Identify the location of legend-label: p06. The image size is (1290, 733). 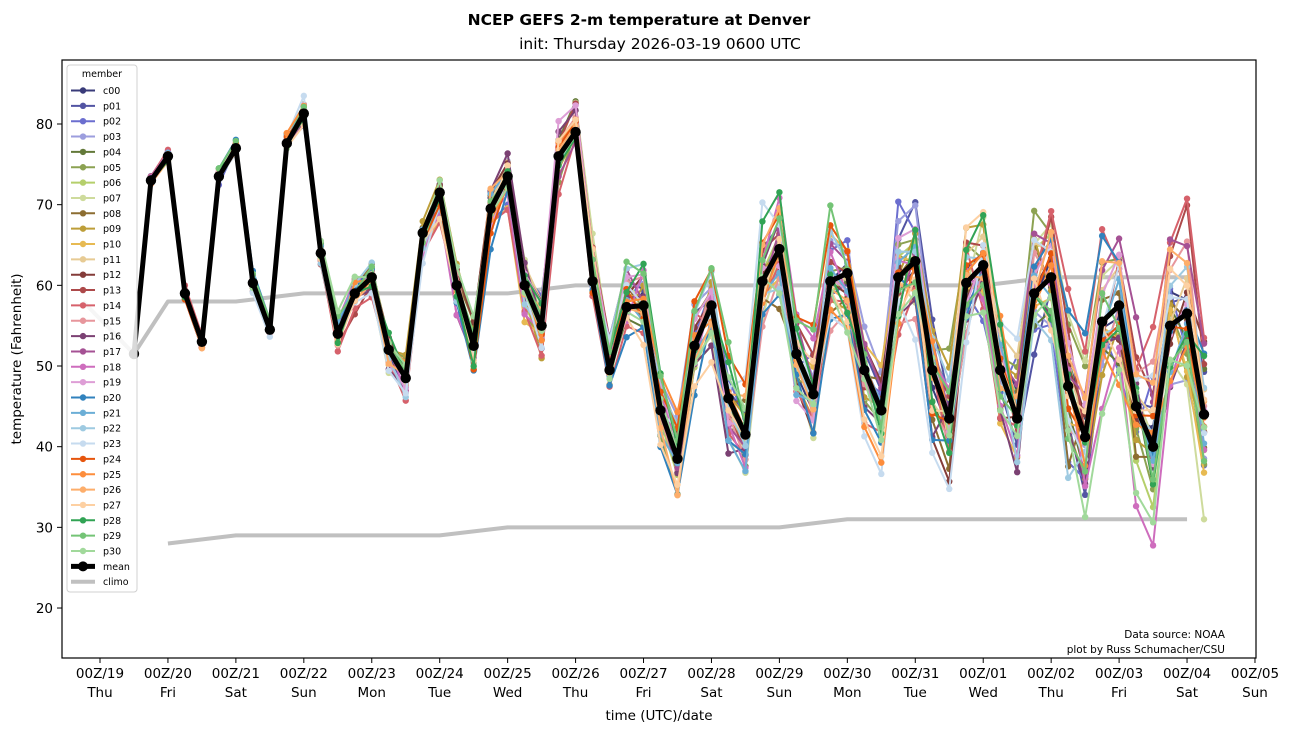
(112, 183).